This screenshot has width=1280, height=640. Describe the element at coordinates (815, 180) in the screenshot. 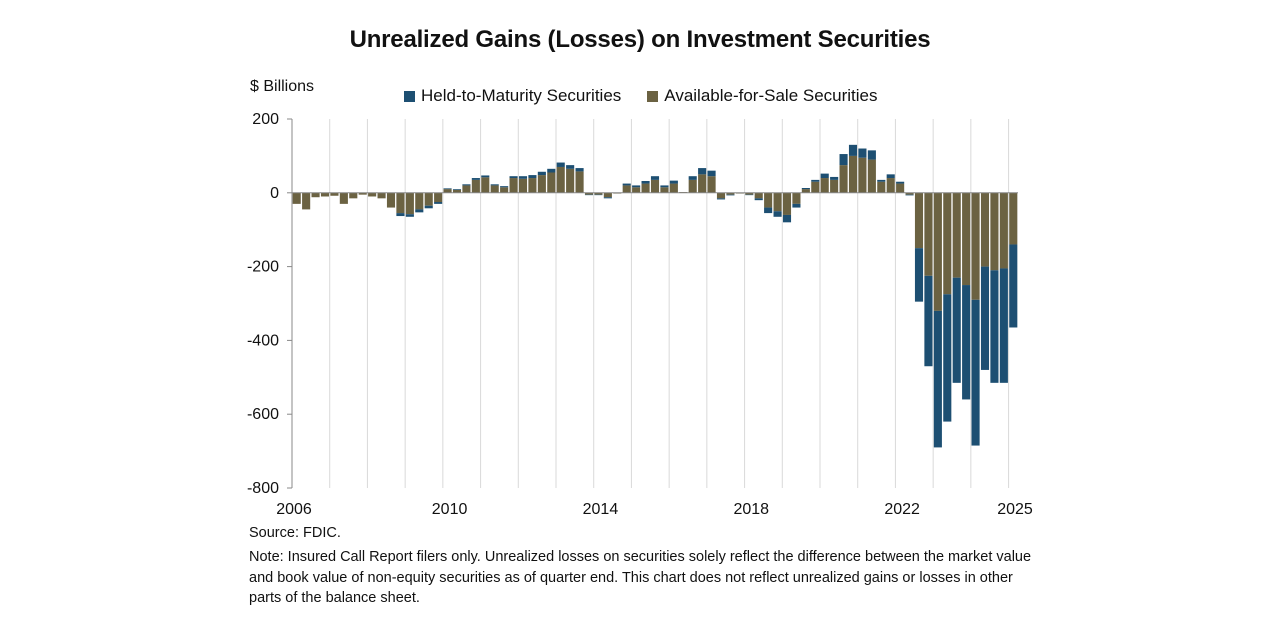

I see `bar-htm-2019Q4` at that location.